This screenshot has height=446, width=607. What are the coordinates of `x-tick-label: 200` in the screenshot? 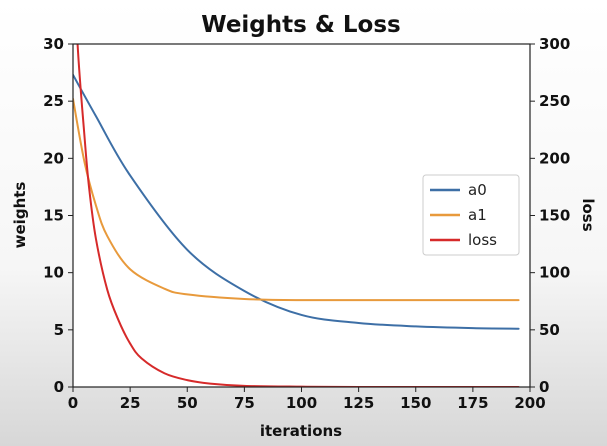 It's located at (529, 403).